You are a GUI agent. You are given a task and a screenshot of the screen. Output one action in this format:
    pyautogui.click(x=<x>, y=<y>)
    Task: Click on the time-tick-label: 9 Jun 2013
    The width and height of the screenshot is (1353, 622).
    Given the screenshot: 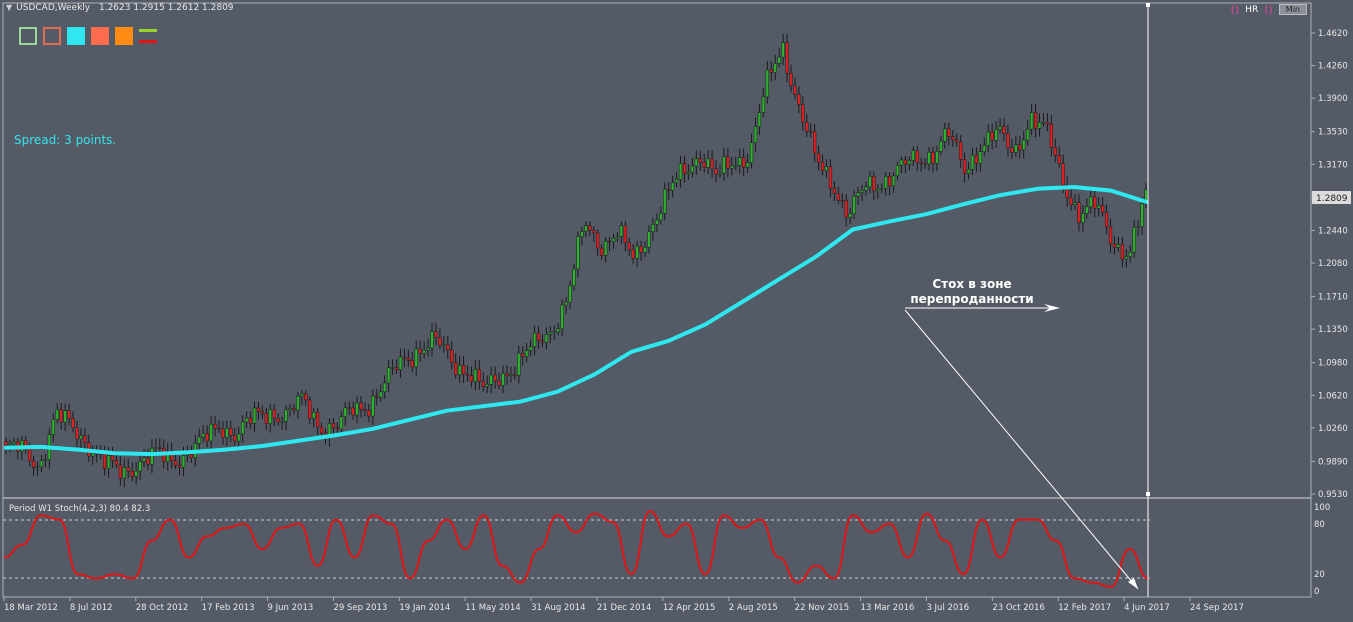 What is the action you would take?
    pyautogui.click(x=291, y=608)
    